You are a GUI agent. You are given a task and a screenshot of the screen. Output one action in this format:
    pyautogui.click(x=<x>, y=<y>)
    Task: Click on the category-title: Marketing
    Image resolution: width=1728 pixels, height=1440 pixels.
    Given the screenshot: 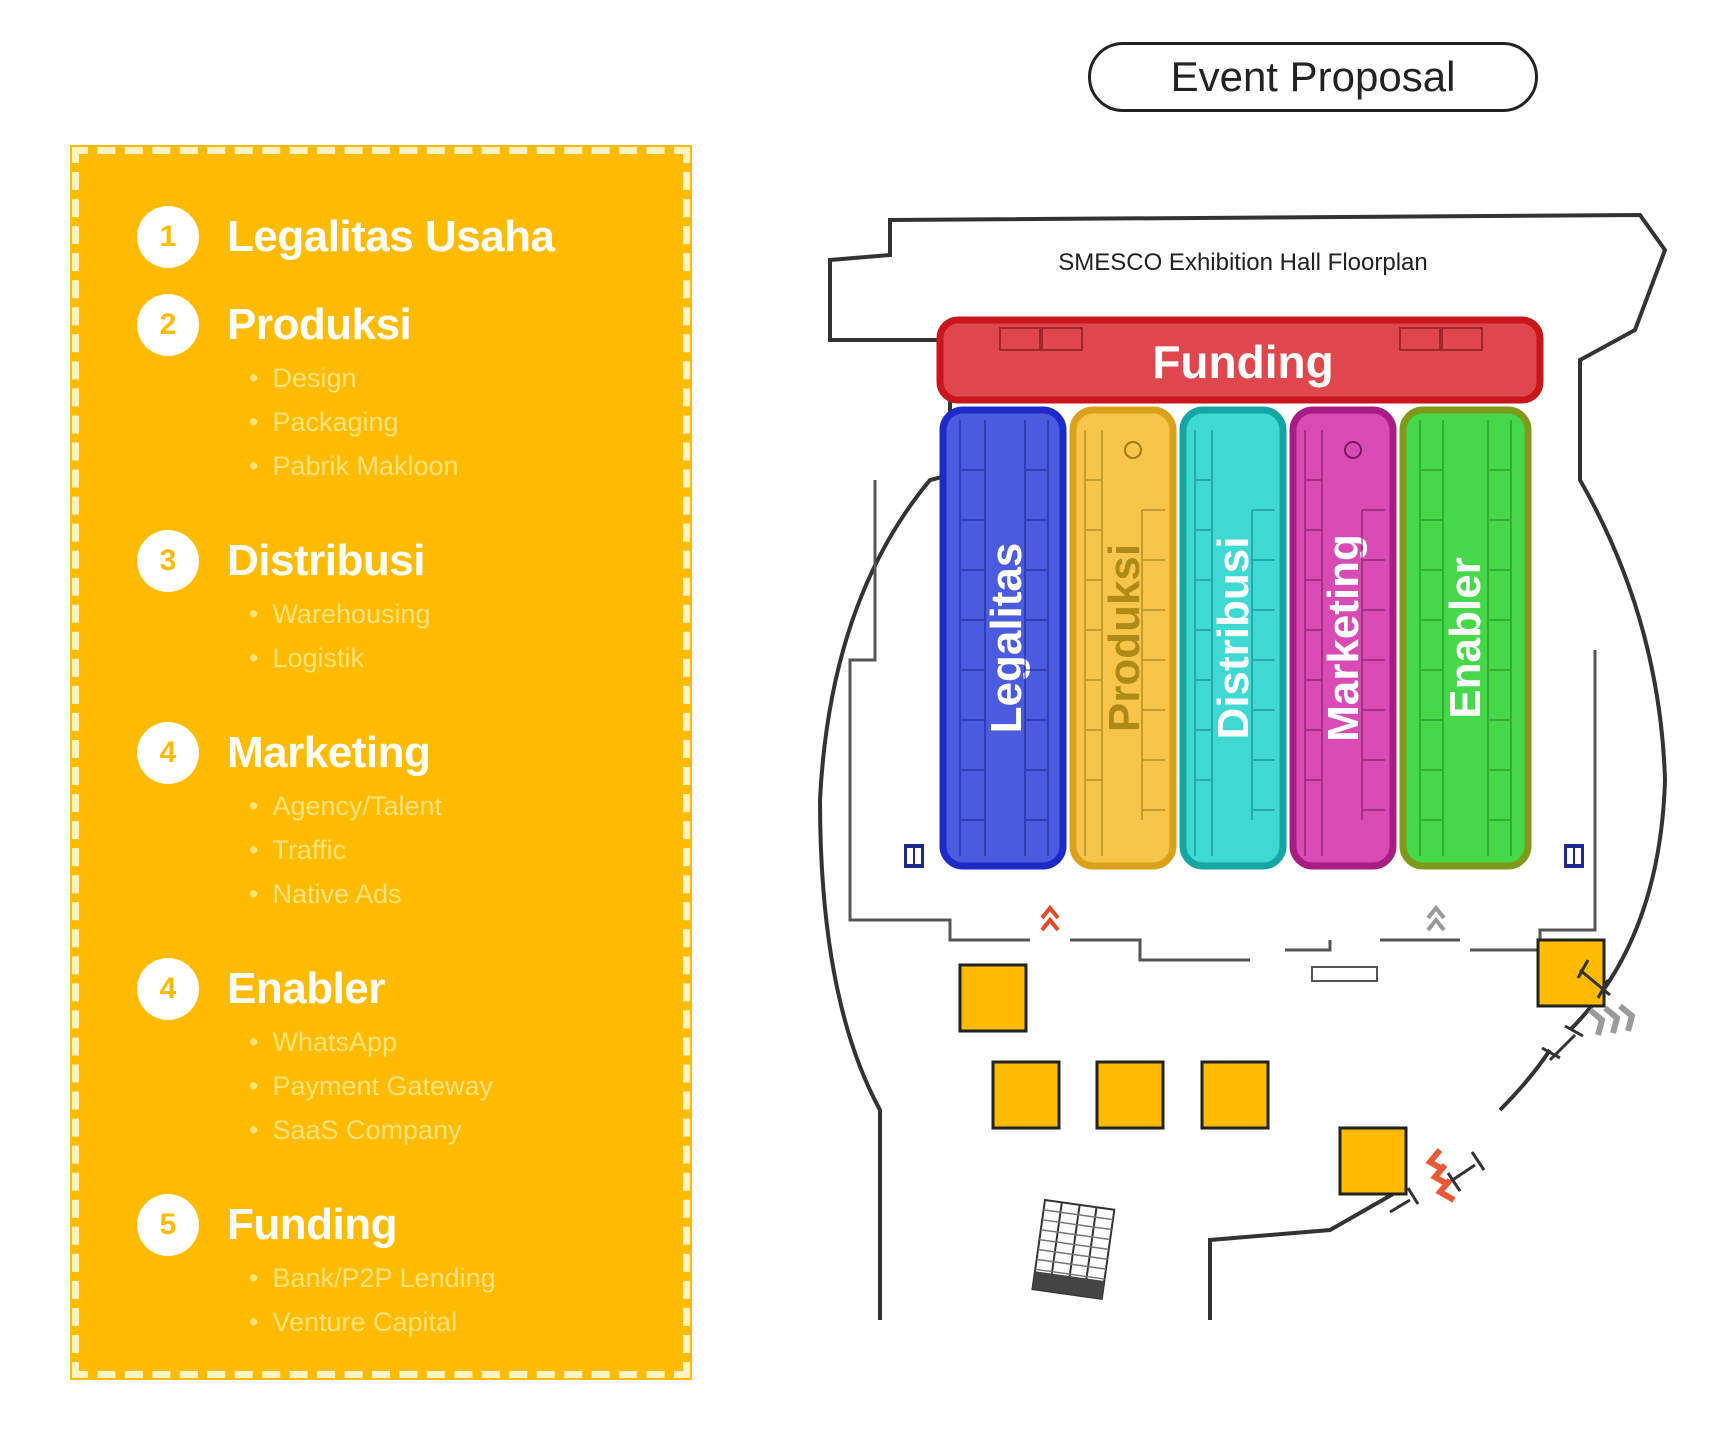 What is the action you would take?
    pyautogui.click(x=329, y=752)
    